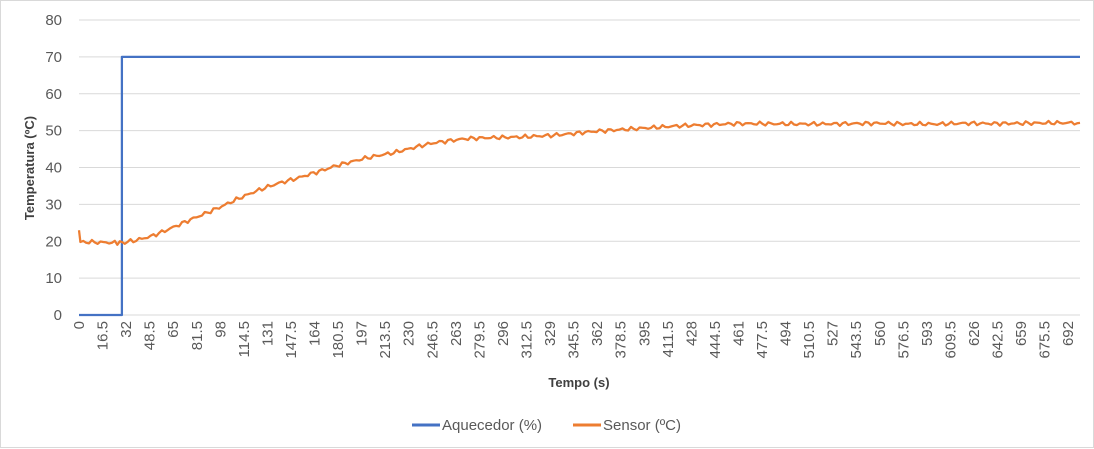  Describe the element at coordinates (58, 315) in the screenshot. I see `y-tick-label: 0` at that location.